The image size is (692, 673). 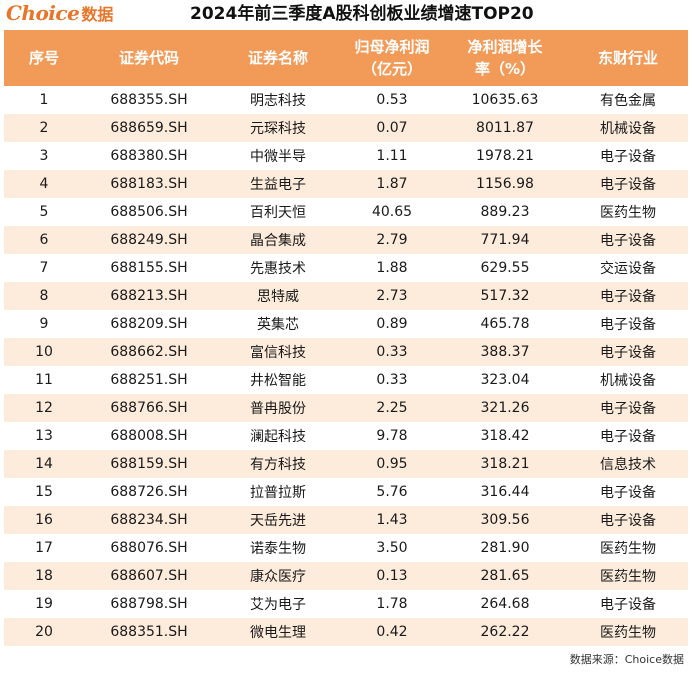 I want to click on table-row: 8 688213.SH 思特威 2.73 517.32 电子设备, so click(x=346, y=296).